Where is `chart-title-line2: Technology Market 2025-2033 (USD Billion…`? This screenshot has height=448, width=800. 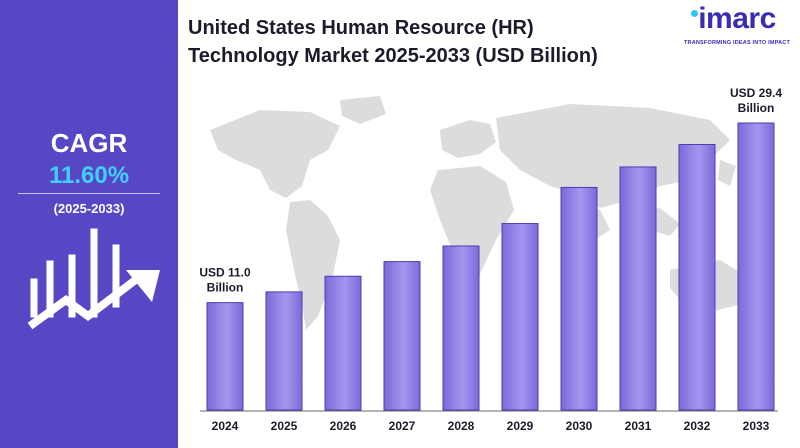 chart-title-line2: Technology Market 2025-2033 (USD Billion… is located at coordinates (393, 56).